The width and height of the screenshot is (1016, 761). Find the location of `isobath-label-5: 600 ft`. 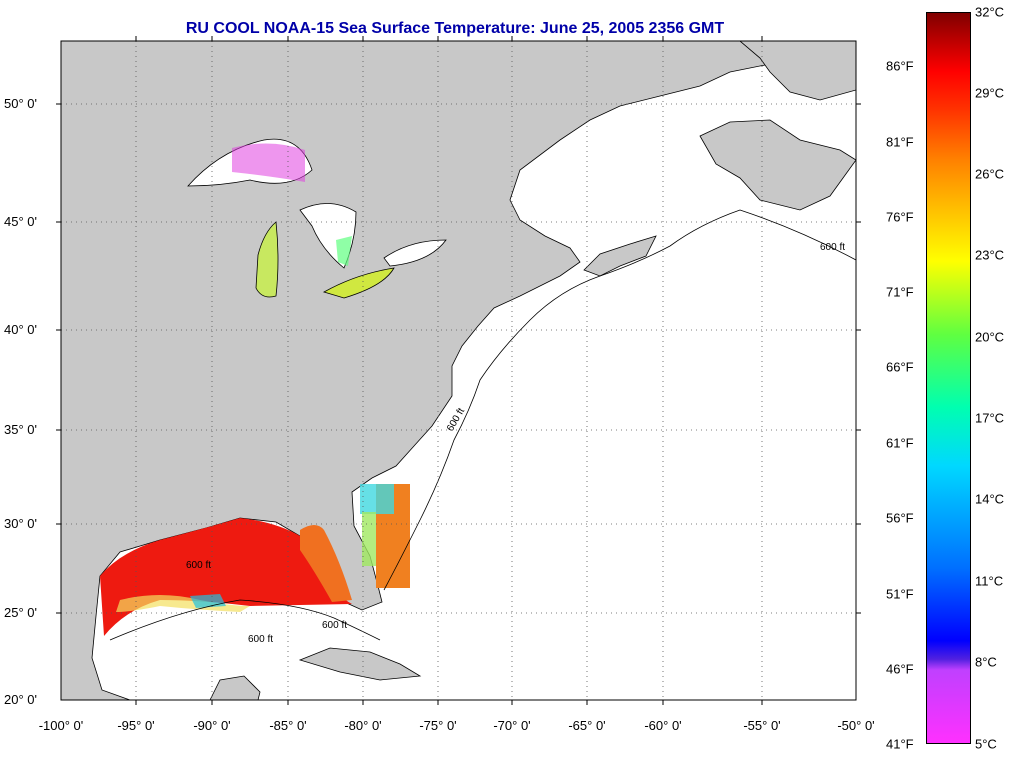

isobath-label-5: 600 ft is located at coordinates (260, 639).